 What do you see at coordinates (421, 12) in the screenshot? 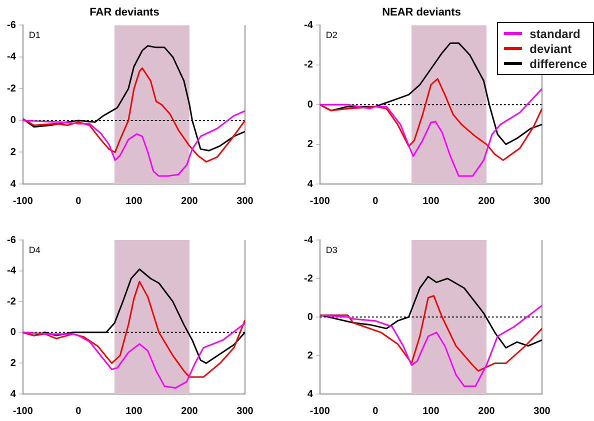
I see `chart-title: NEAR deviants` at bounding box center [421, 12].